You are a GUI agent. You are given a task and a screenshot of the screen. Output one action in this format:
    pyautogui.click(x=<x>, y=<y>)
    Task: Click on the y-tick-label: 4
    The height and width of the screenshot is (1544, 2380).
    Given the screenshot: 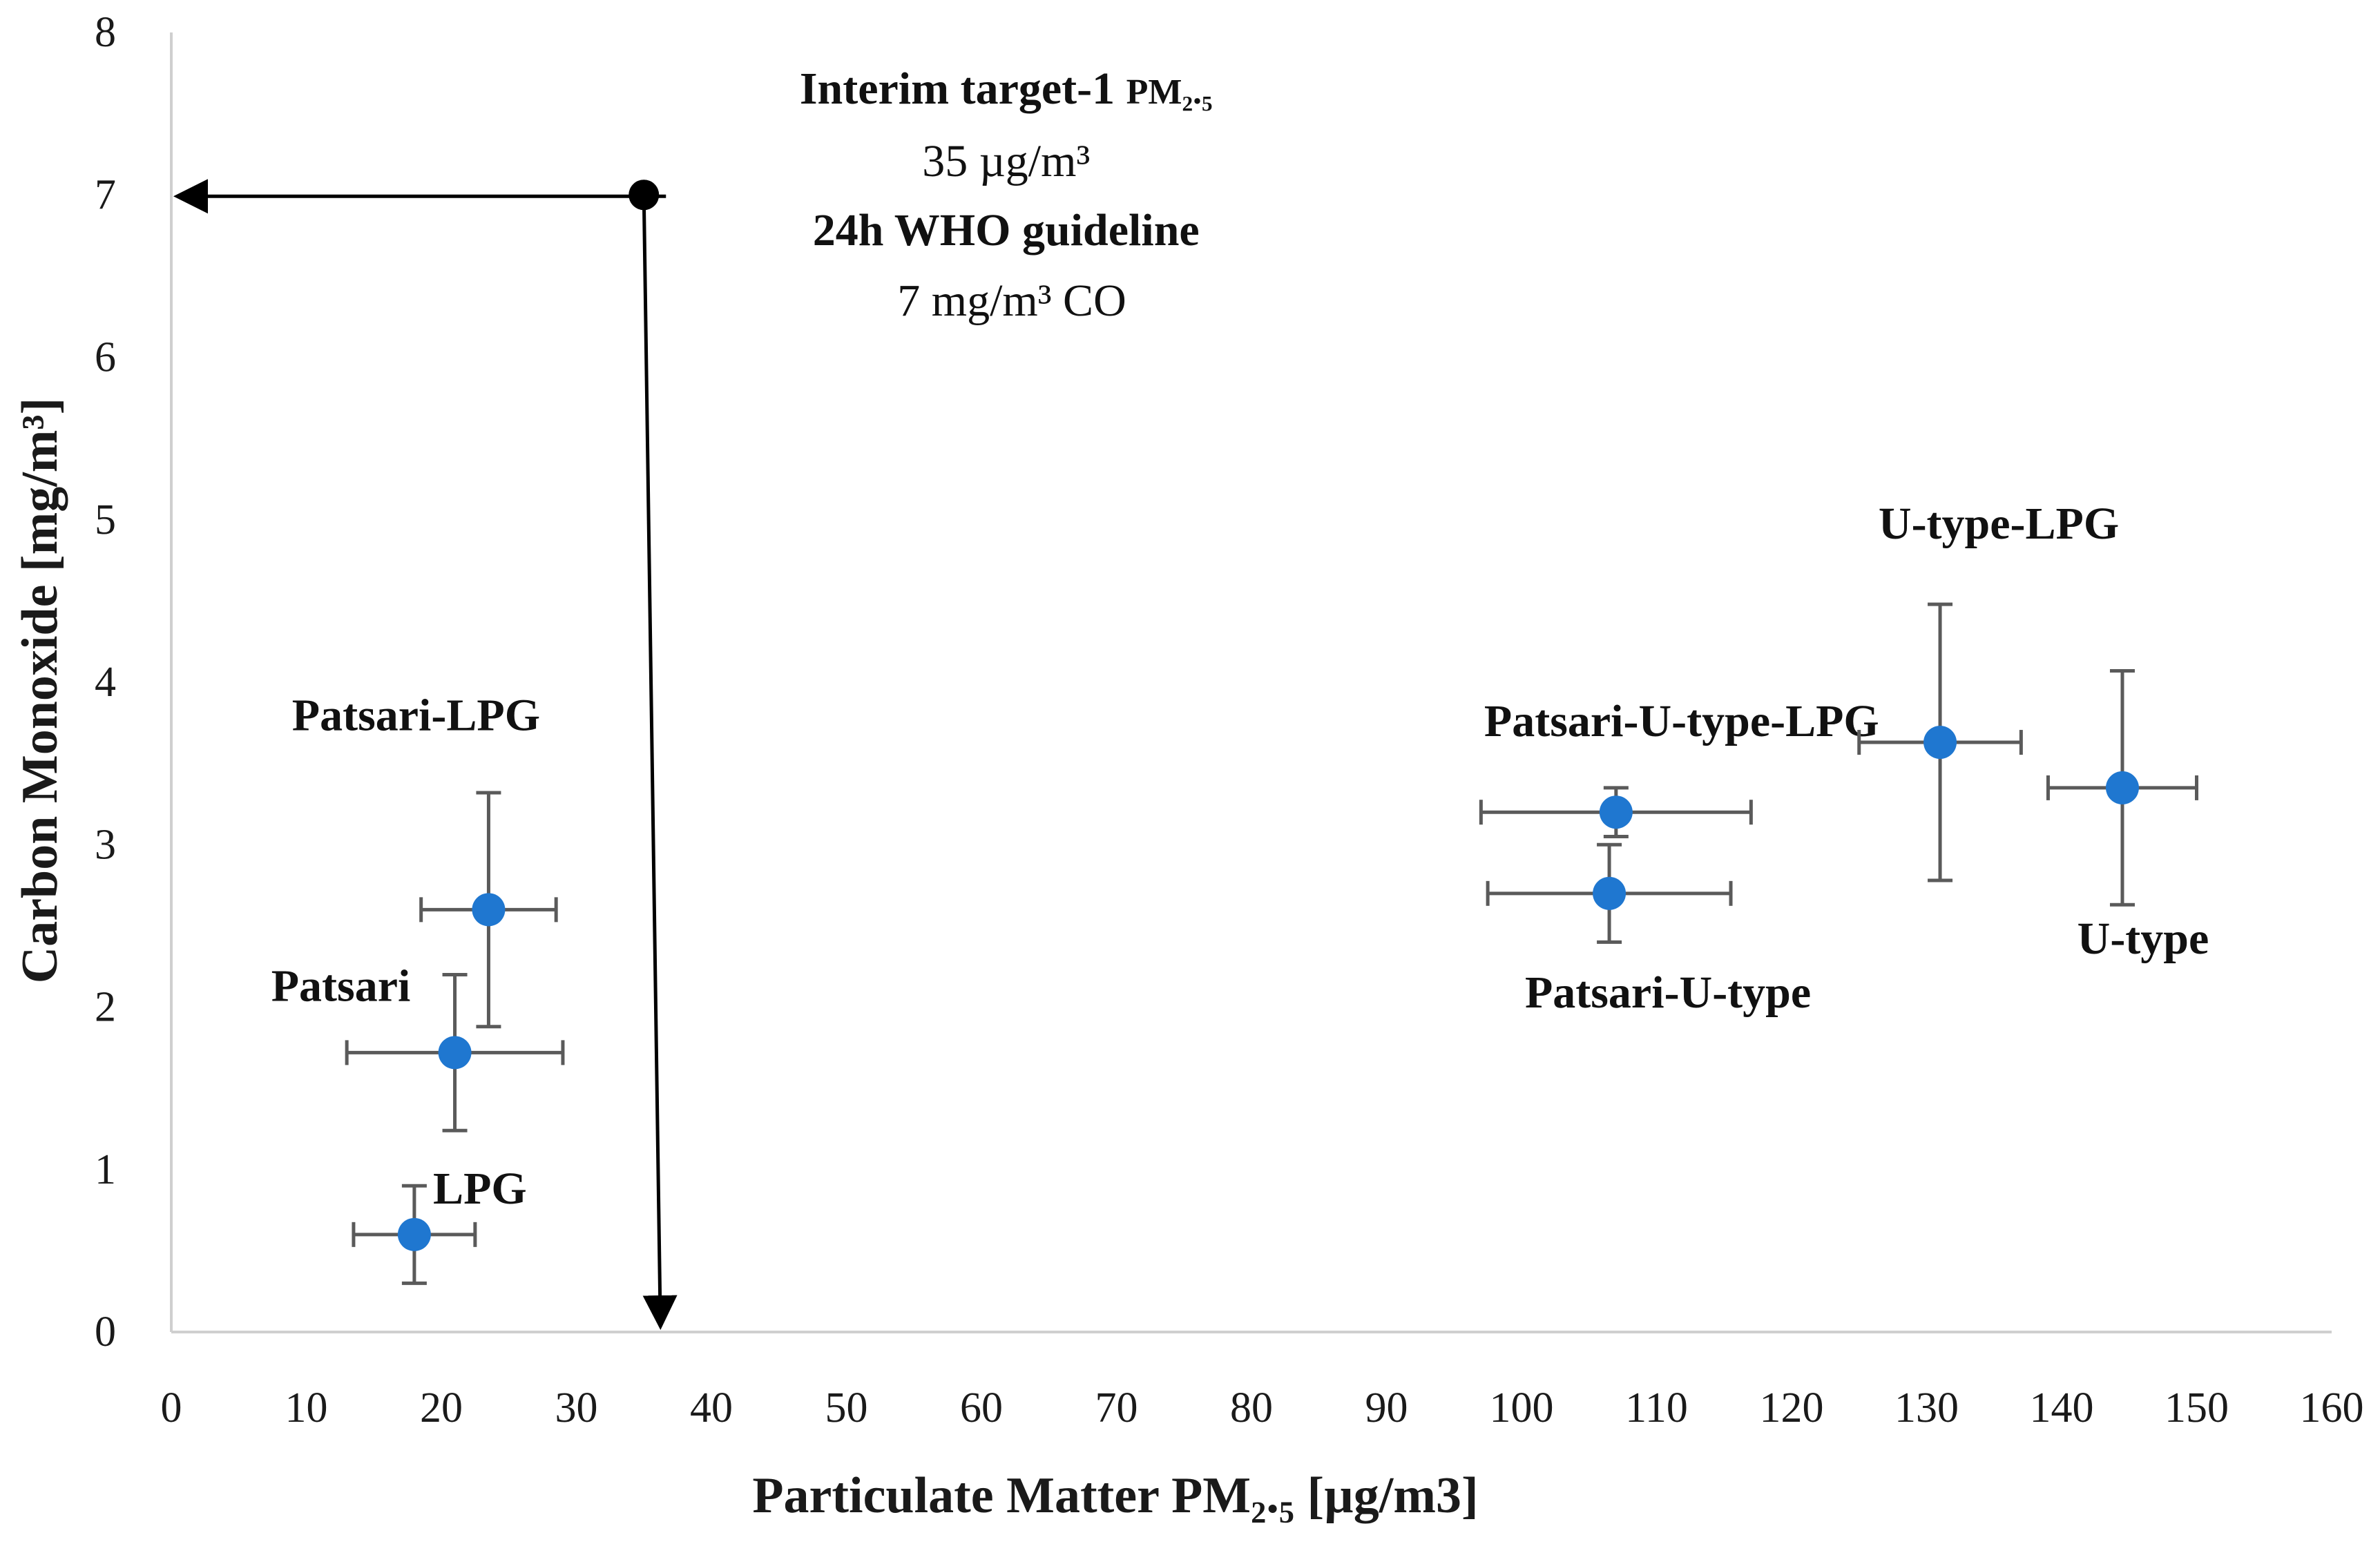 What is the action you would take?
    pyautogui.click(x=105, y=682)
    